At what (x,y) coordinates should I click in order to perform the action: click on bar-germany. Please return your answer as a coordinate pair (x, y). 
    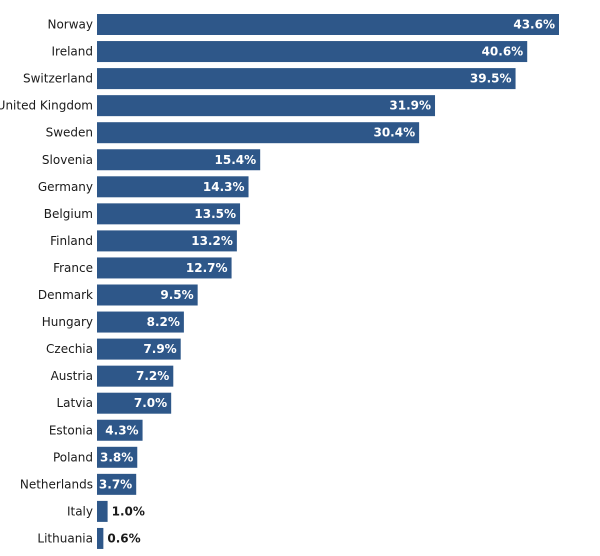
    Looking at the image, I should click on (173, 187).